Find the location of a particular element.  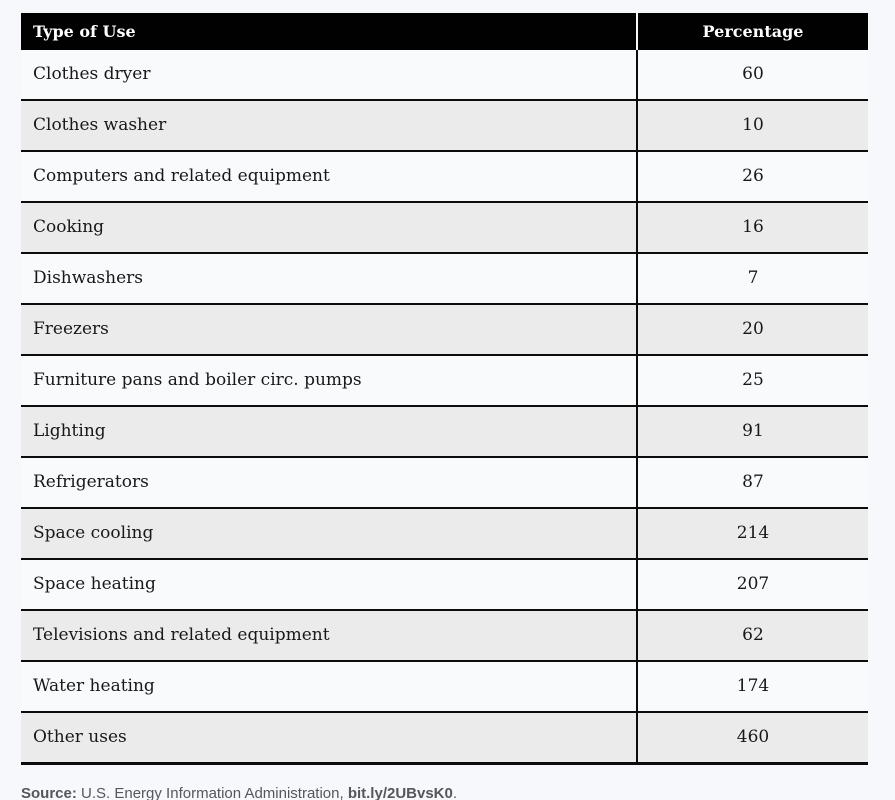

type-of-use-cell: Clothes washer is located at coordinates (329, 125).